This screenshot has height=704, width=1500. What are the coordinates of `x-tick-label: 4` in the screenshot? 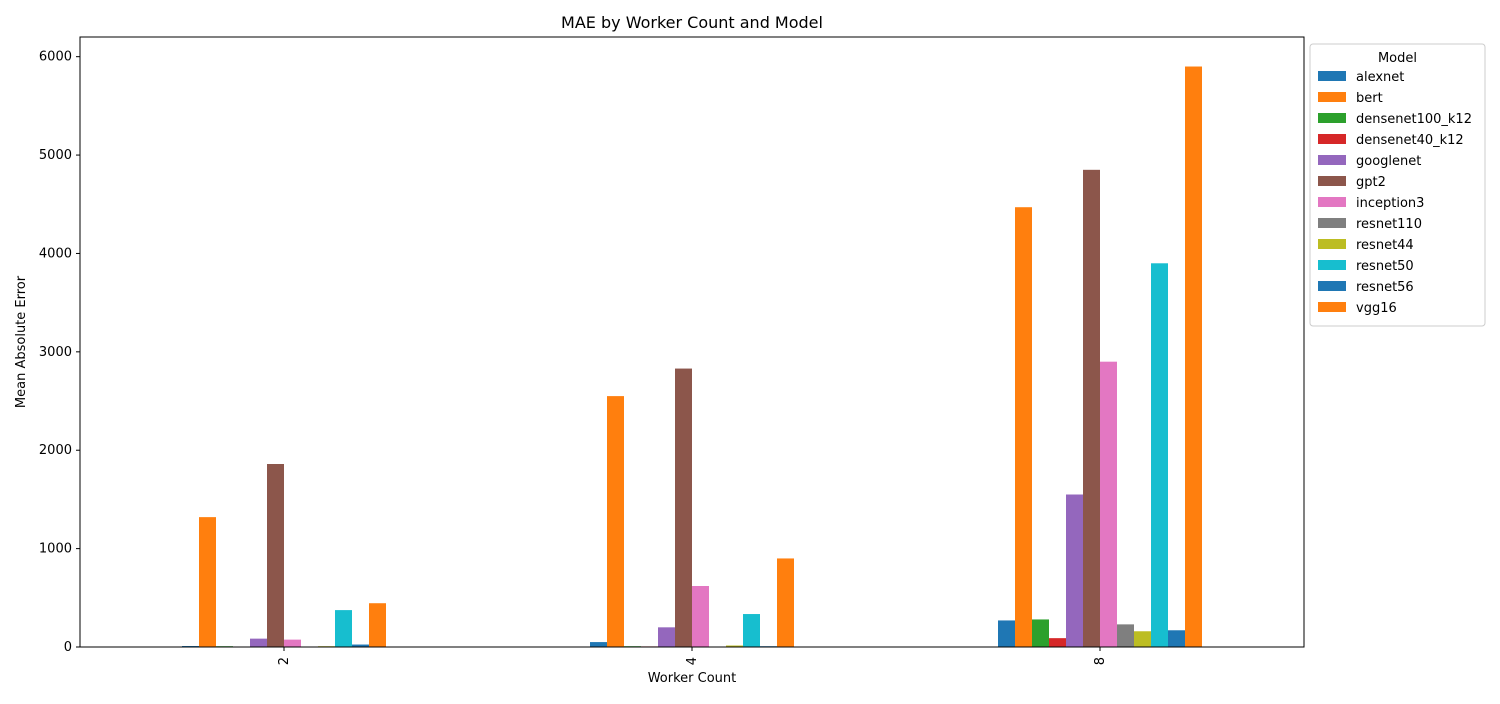 It's located at (692, 661).